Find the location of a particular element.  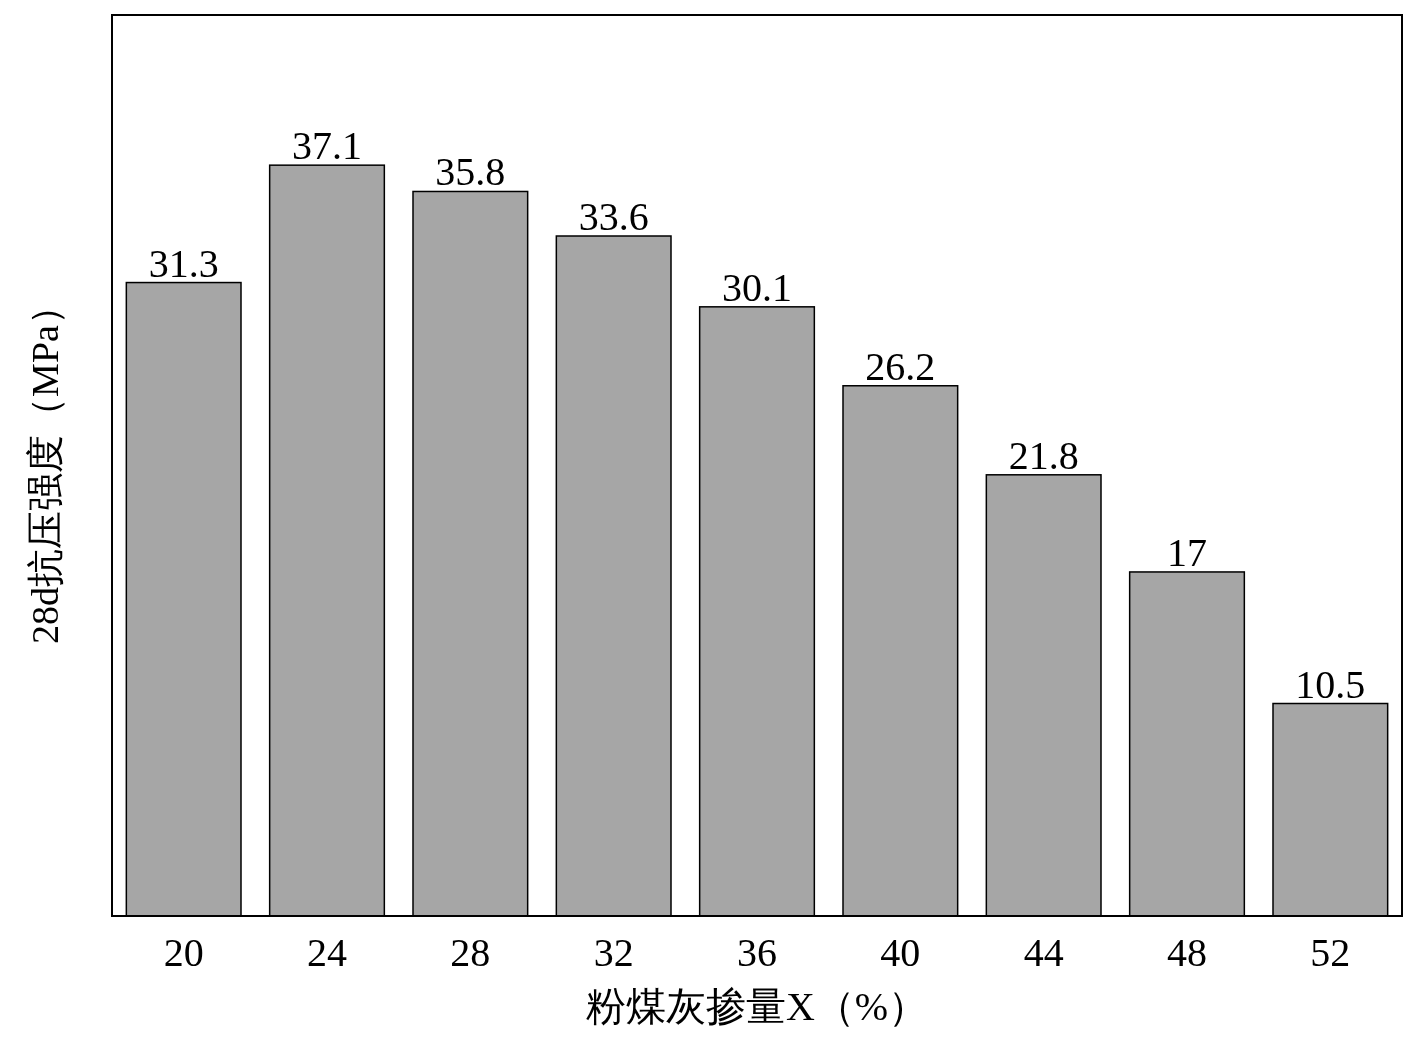

data-label: 17 is located at coordinates (1187, 552).